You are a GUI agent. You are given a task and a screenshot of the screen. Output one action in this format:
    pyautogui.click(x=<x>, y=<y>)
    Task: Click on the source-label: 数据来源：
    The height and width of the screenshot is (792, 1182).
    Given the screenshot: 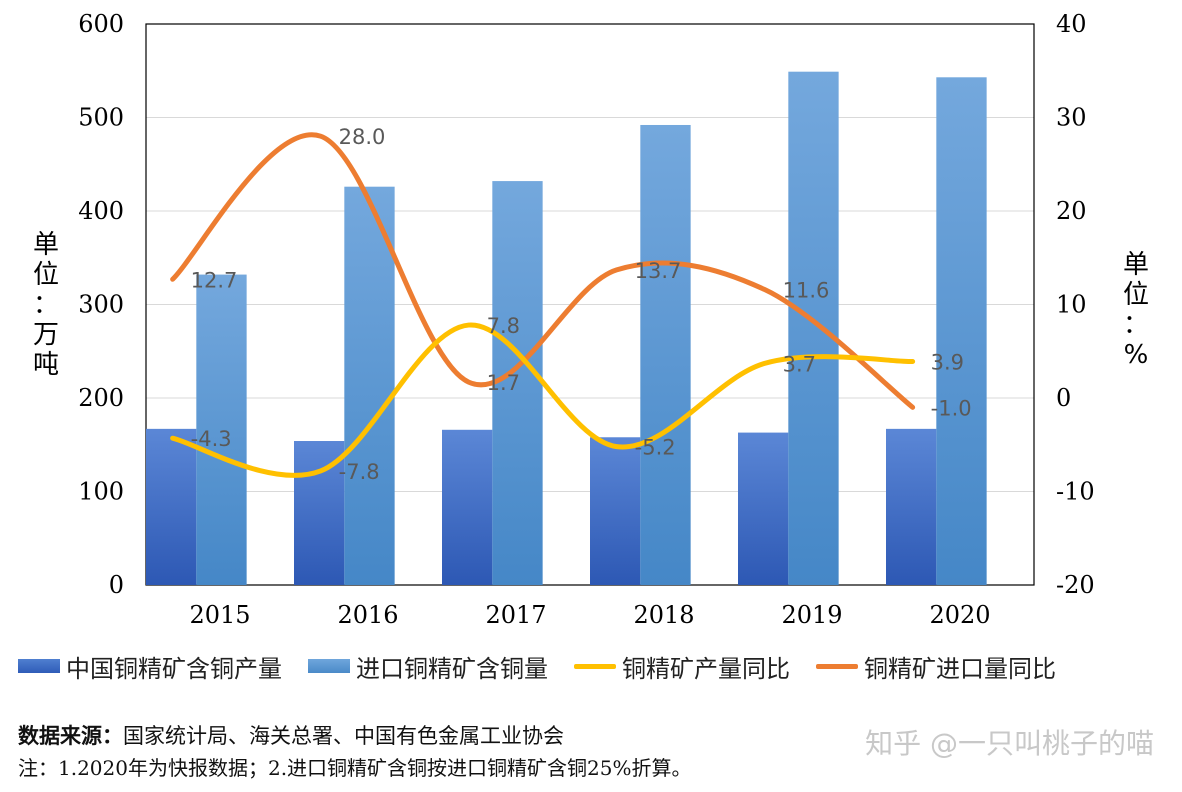 What is the action you would take?
    pyautogui.click(x=70, y=735)
    